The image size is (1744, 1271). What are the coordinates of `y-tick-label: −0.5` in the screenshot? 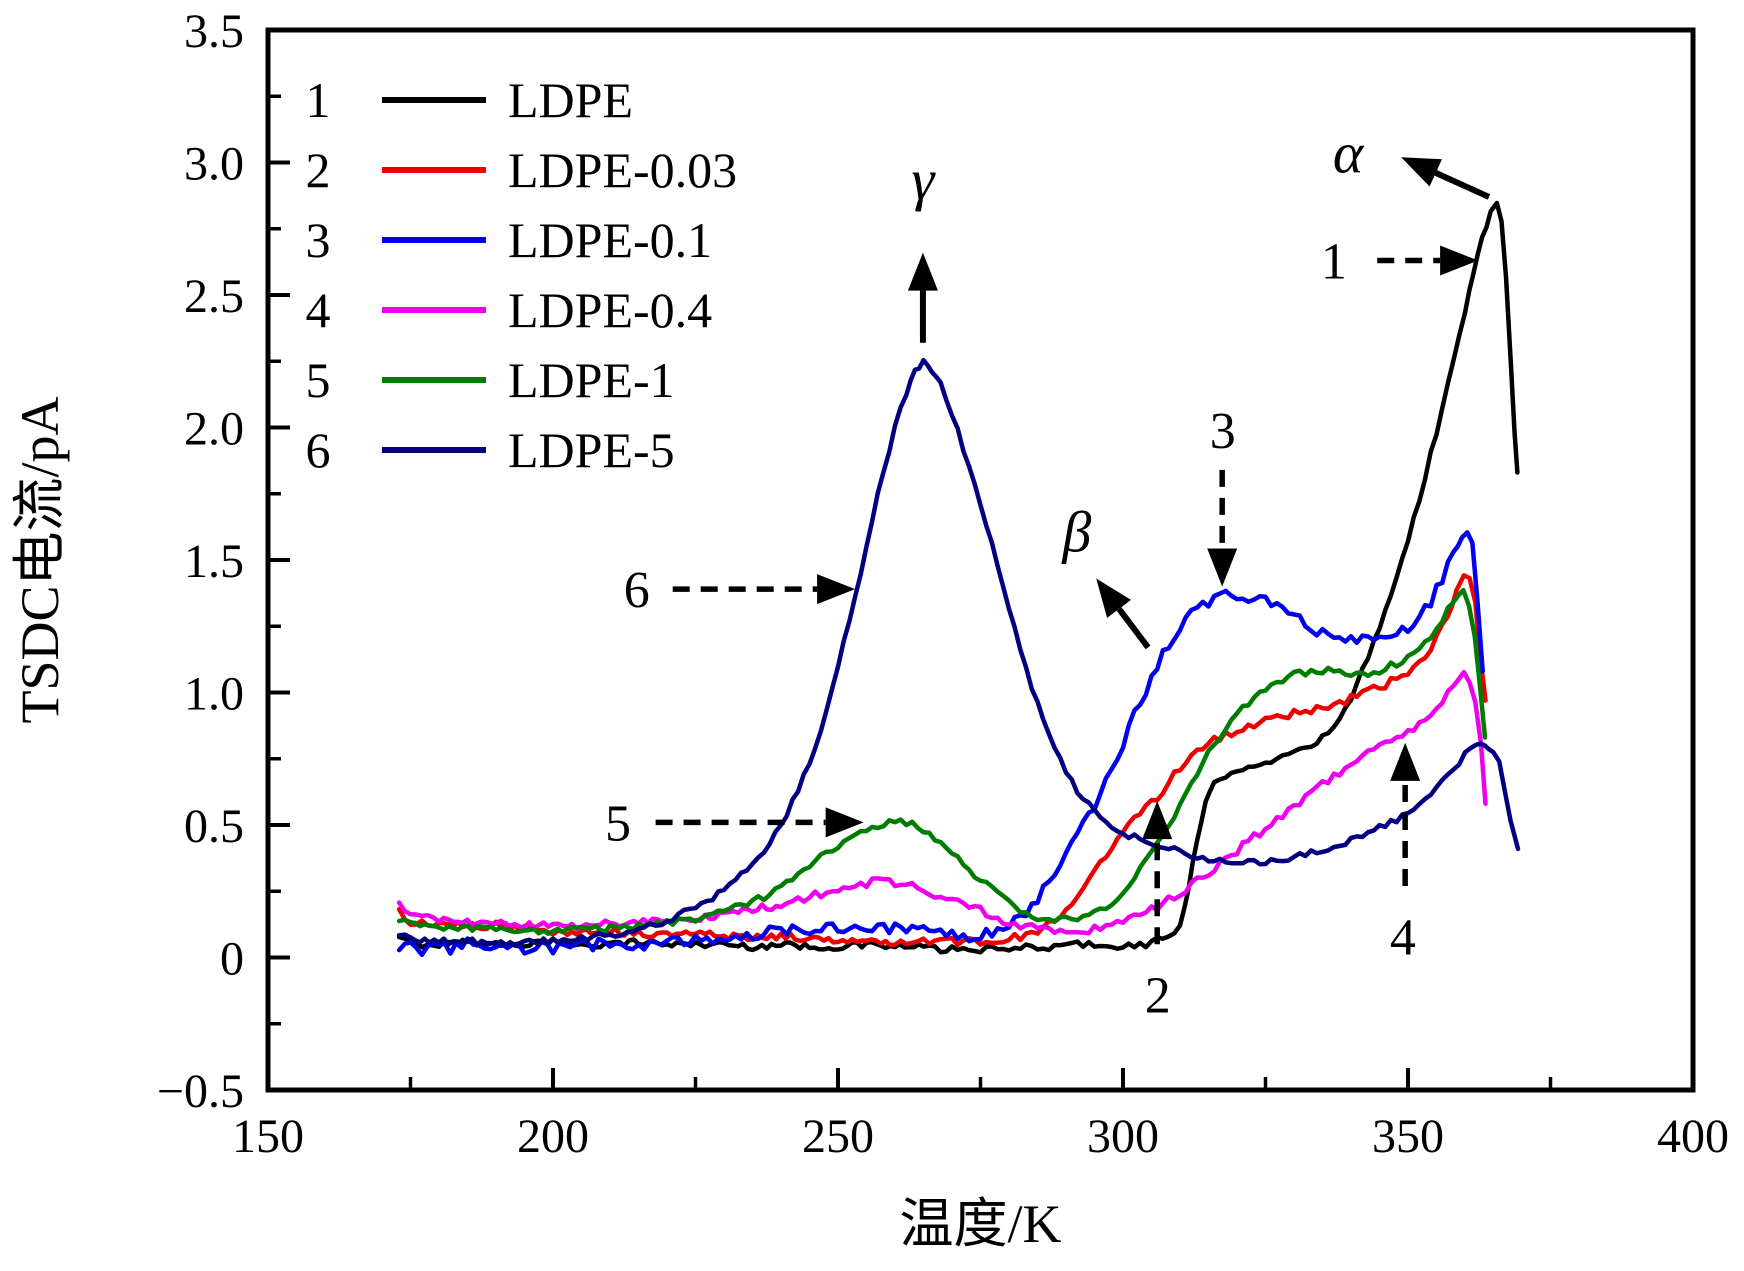 It's located at (200, 1091).